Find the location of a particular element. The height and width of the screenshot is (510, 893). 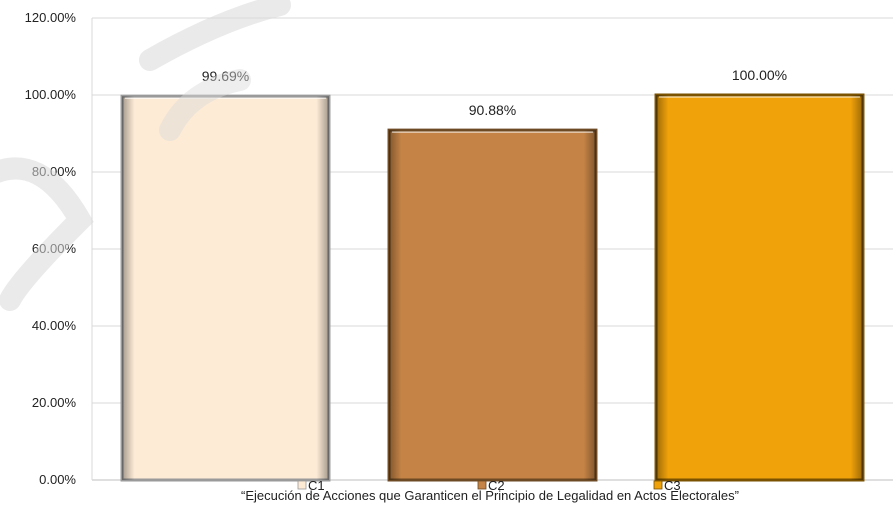

data-labels: 99.69% 90.88% 100.00% is located at coordinates (494, 92).